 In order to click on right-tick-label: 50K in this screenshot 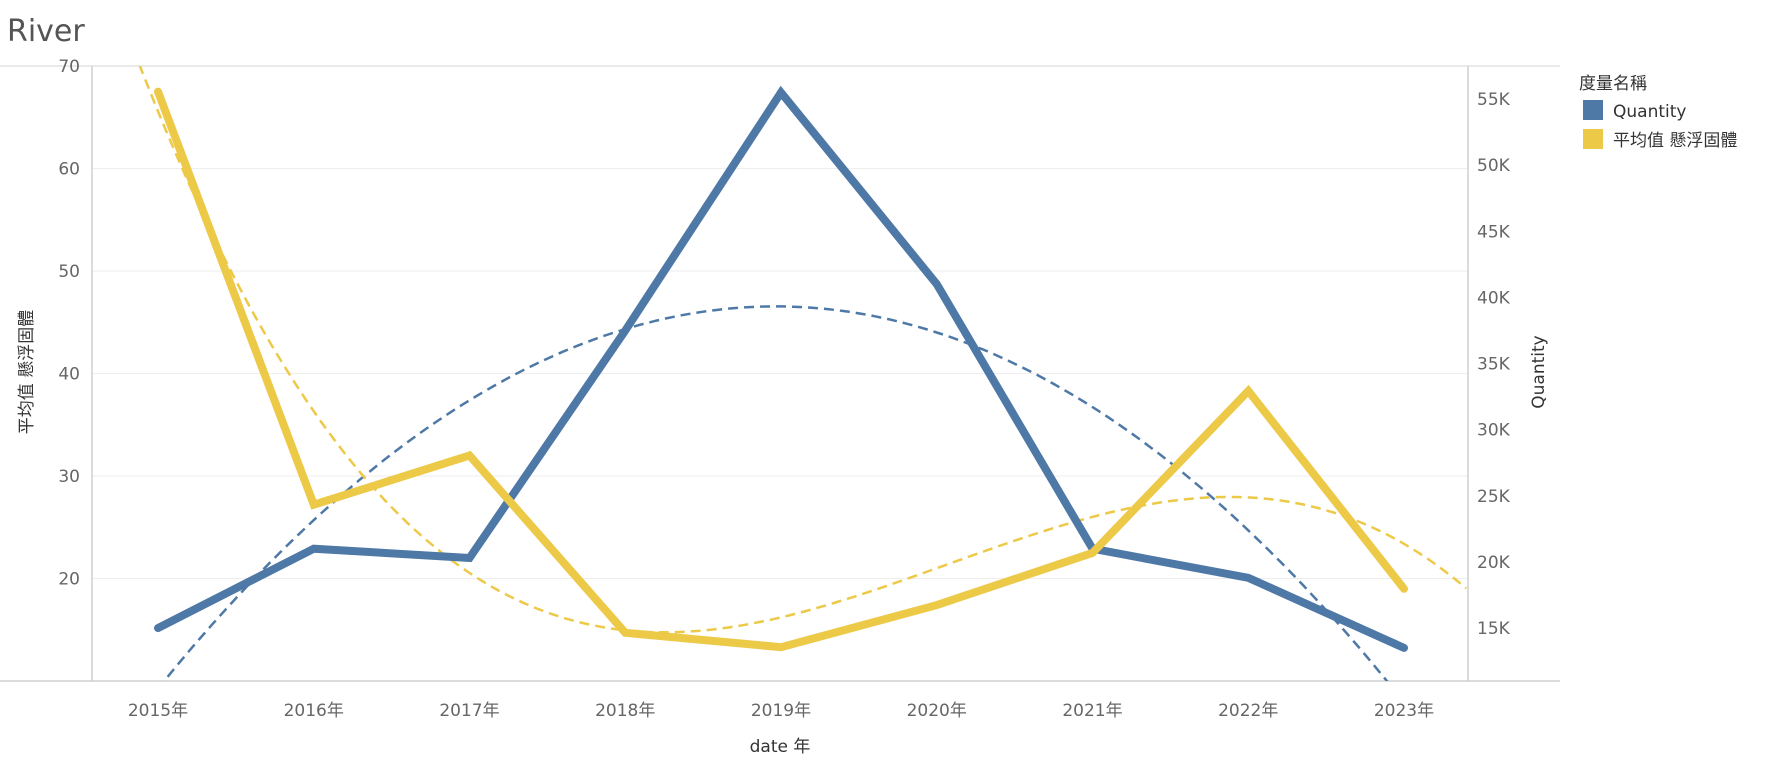, I will do `click(1494, 166)`.